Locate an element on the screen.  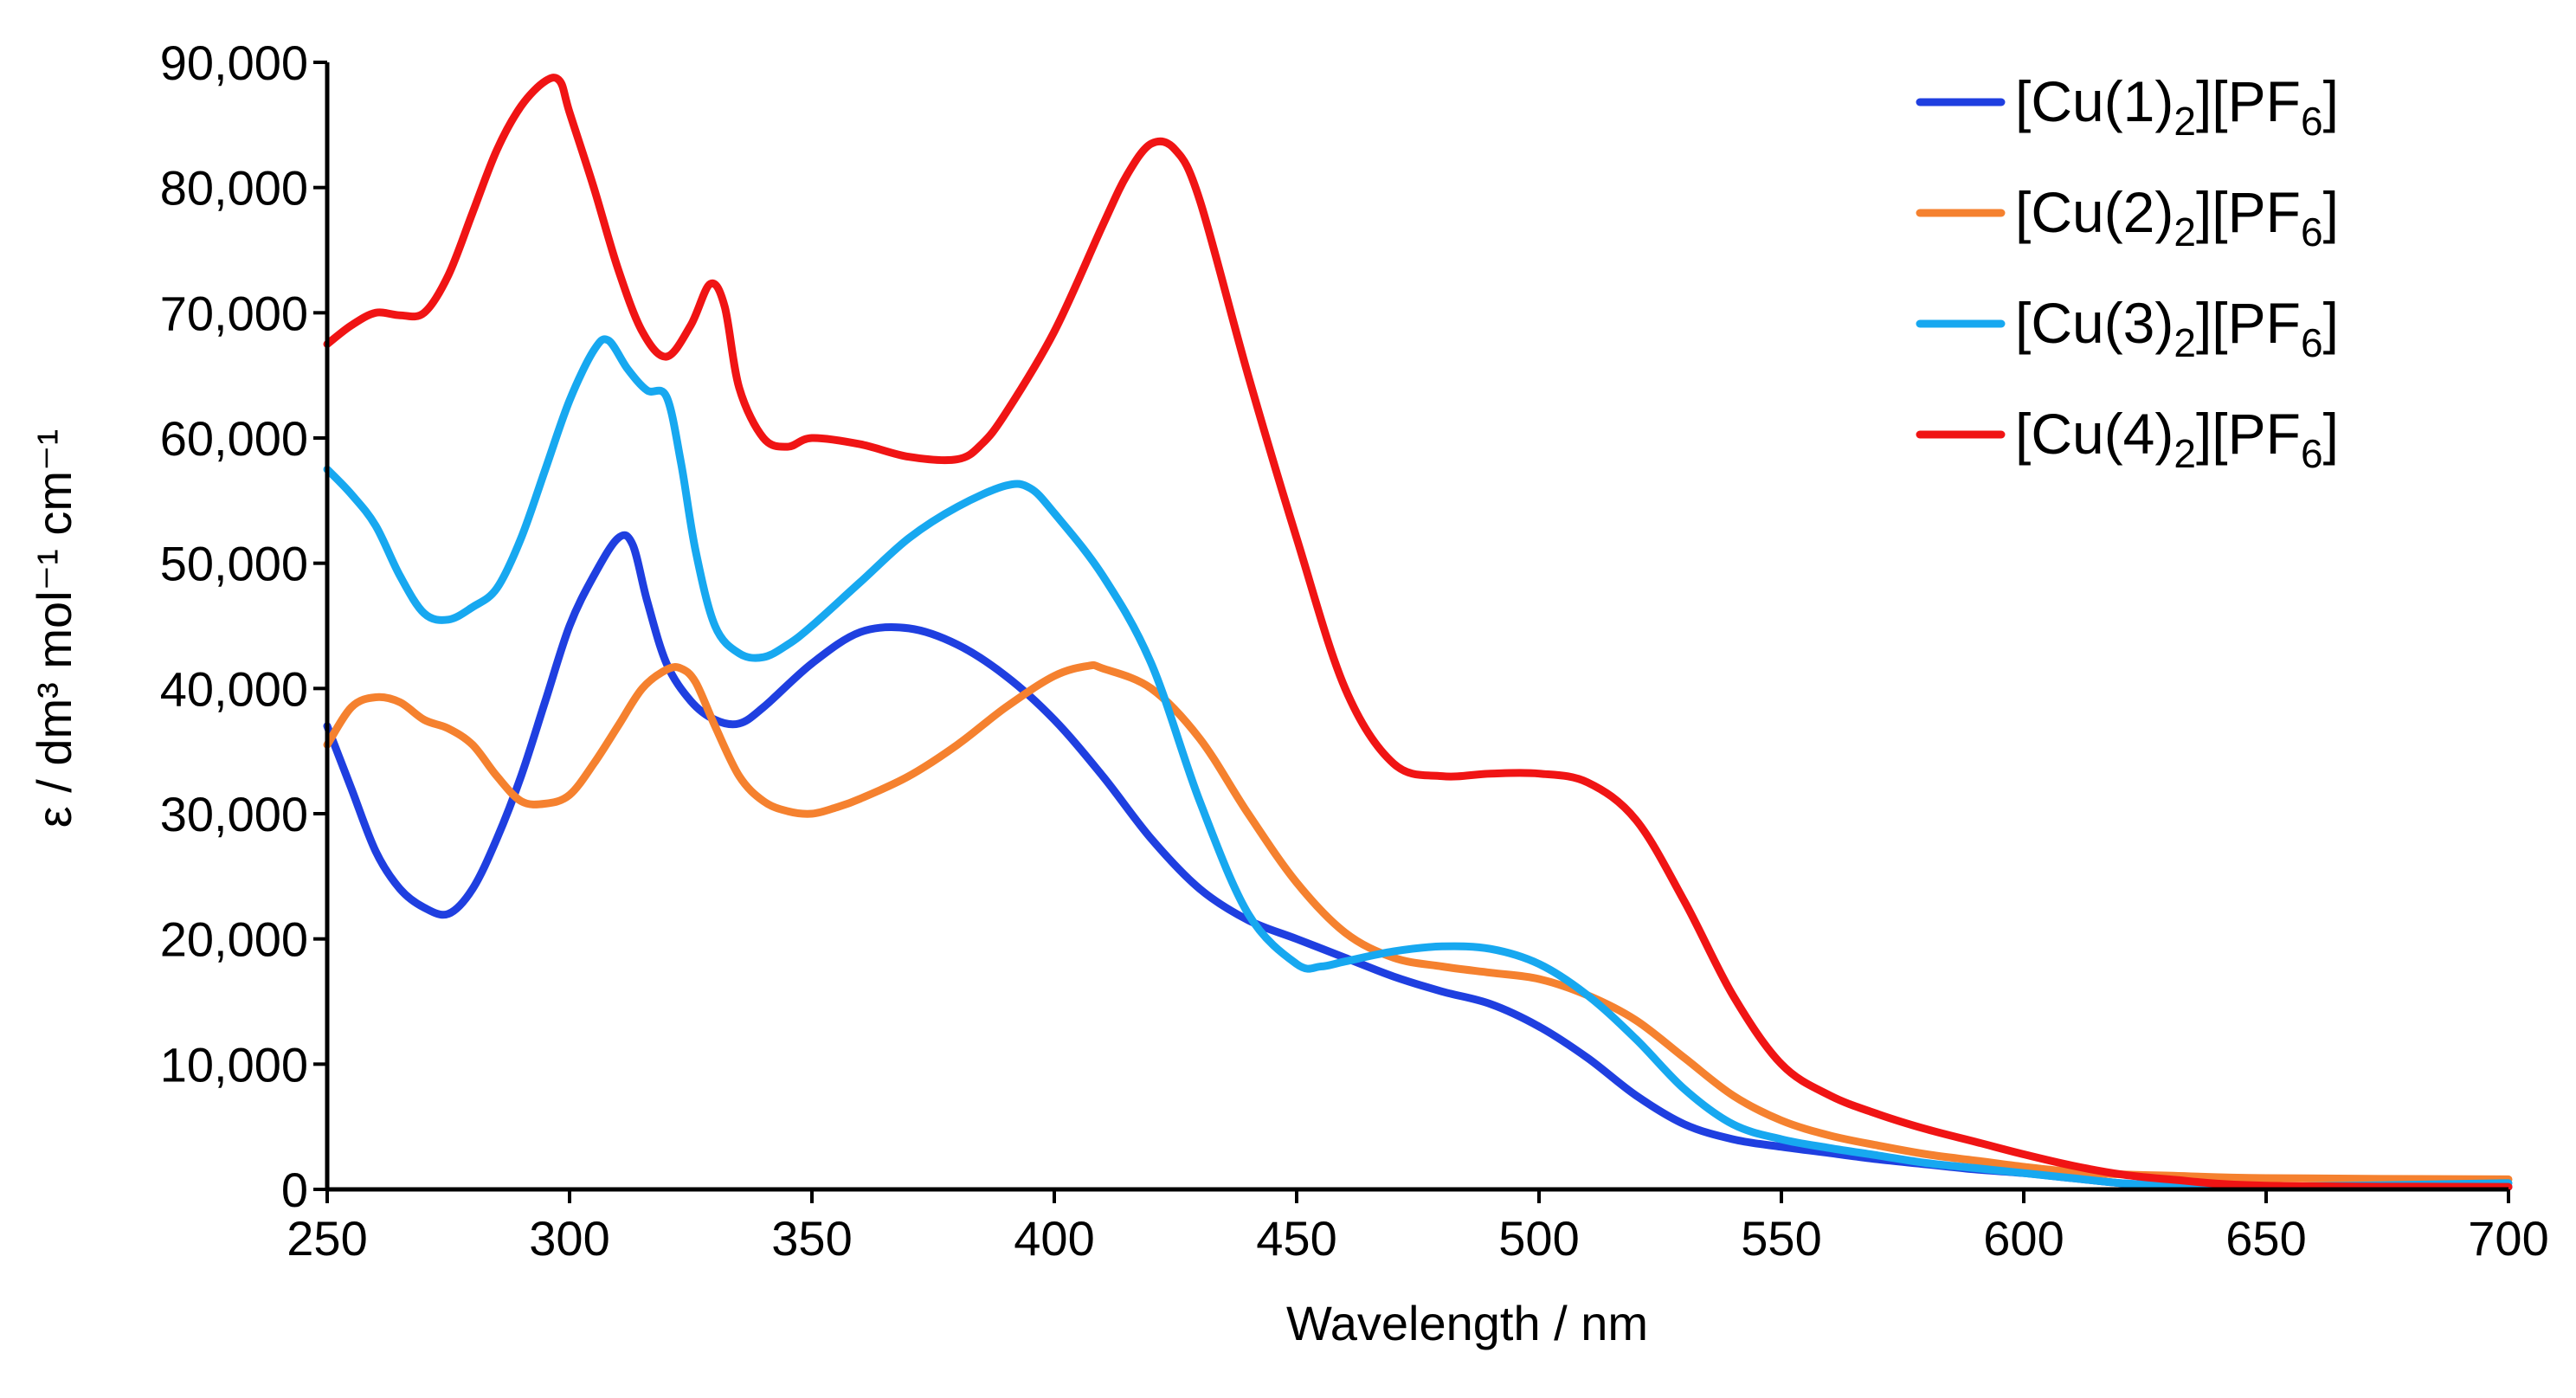
y-tick-label: 50,000 is located at coordinates (234, 564).